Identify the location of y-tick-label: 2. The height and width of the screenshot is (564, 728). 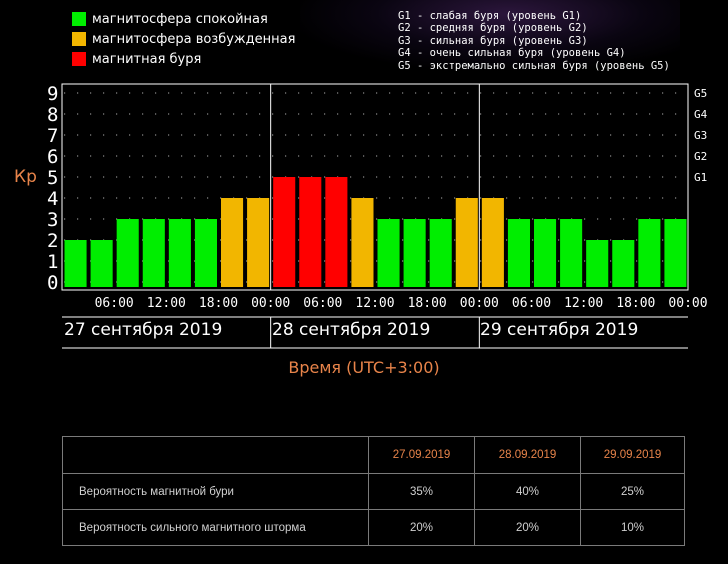
(52, 241).